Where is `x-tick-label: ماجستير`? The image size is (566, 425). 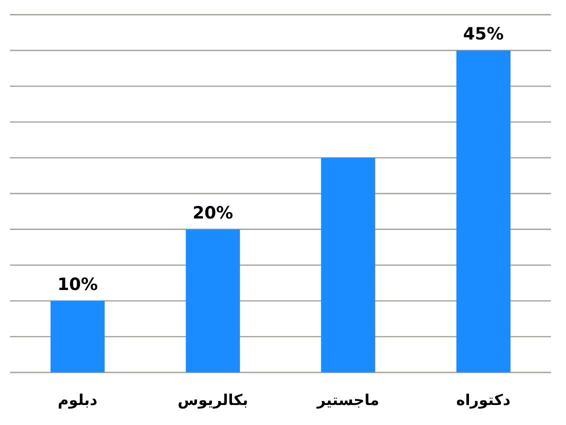 x-tick-label: ماجستير is located at coordinates (348, 399).